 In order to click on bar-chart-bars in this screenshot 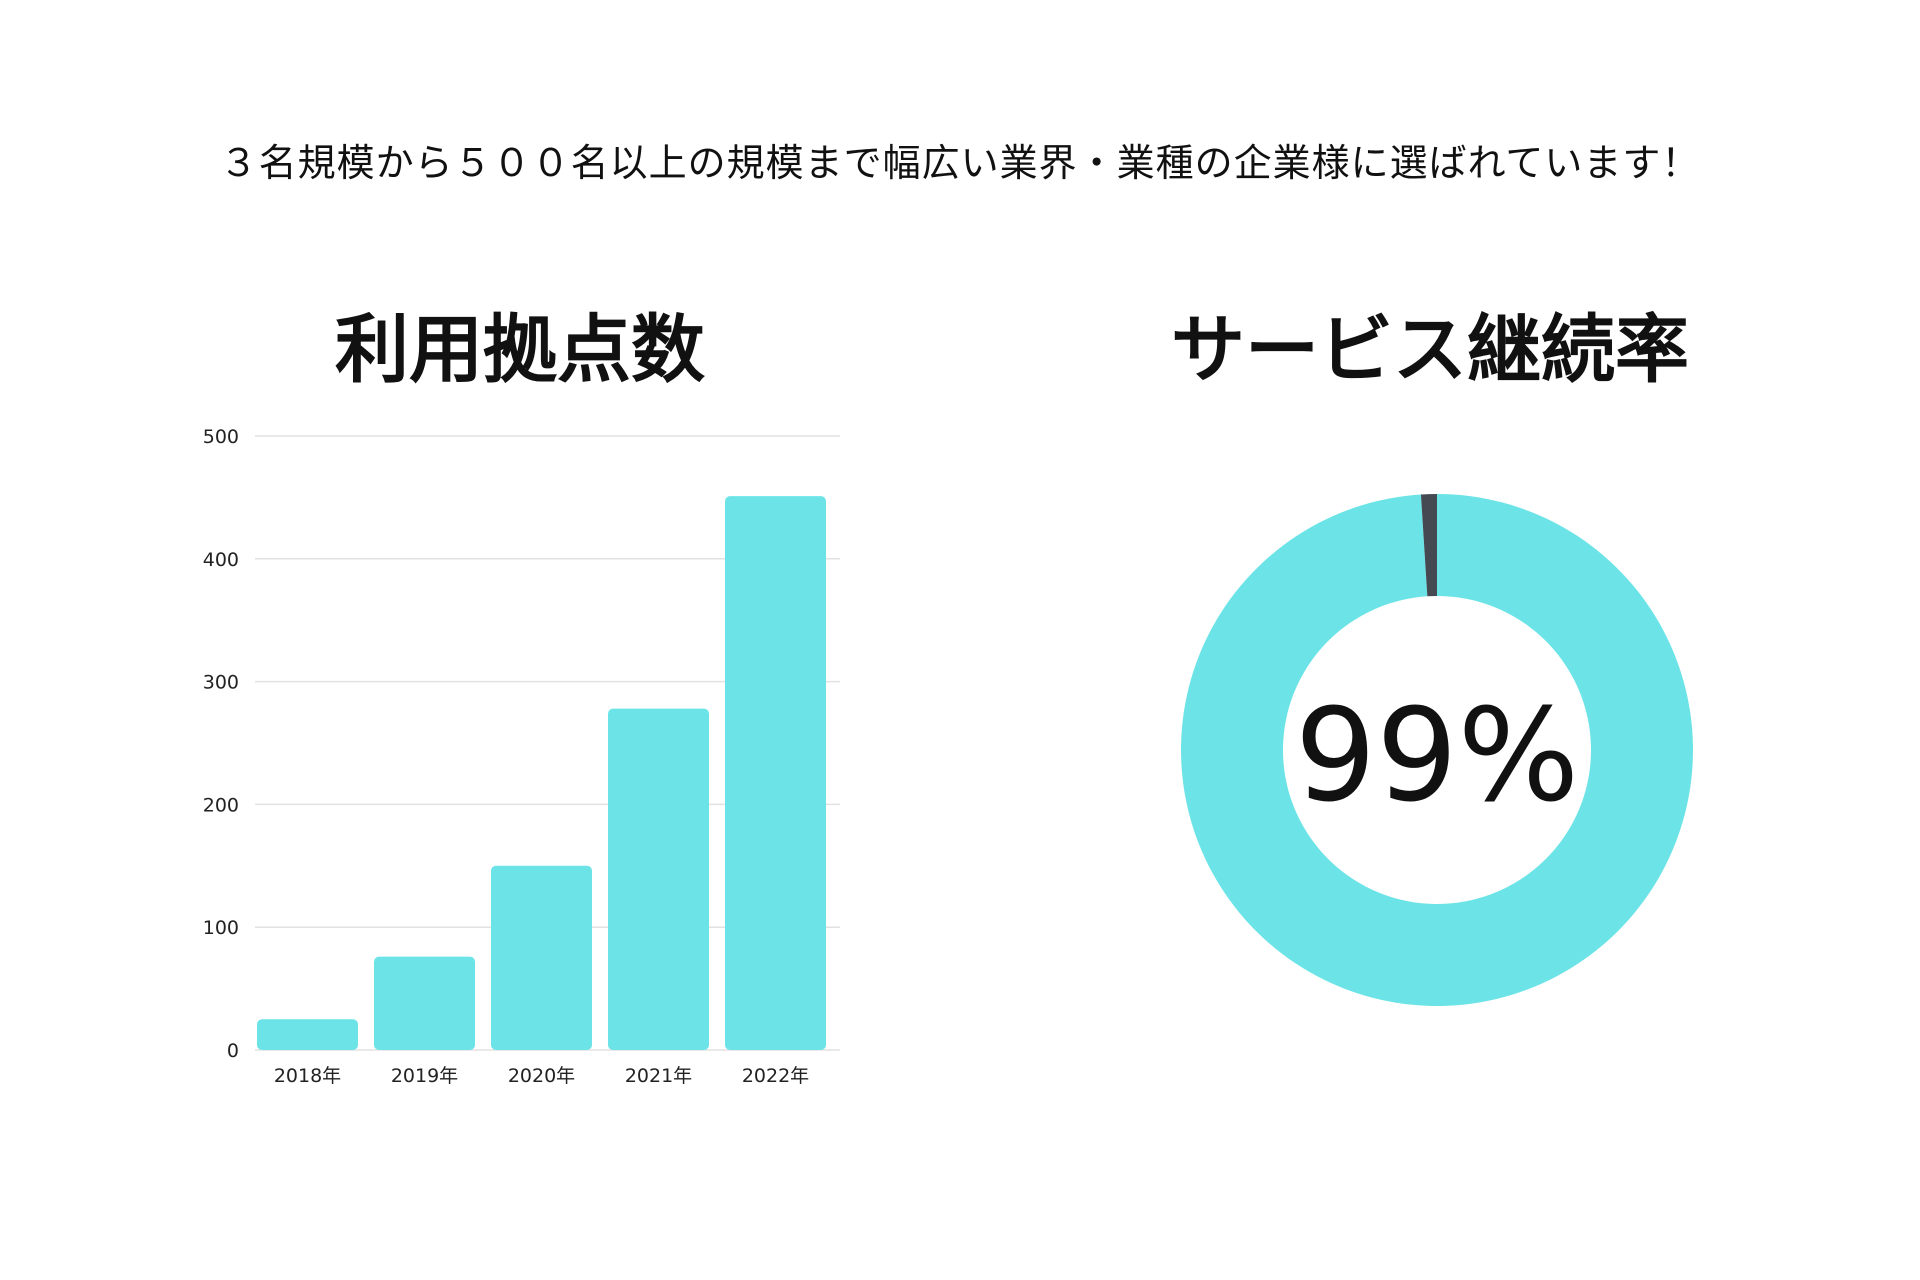, I will do `click(541, 773)`.